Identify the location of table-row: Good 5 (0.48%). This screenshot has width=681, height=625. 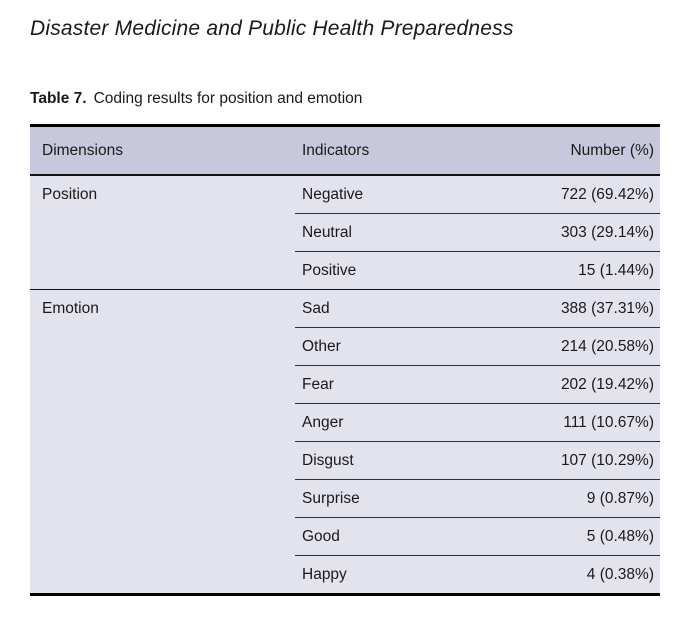
(345, 536).